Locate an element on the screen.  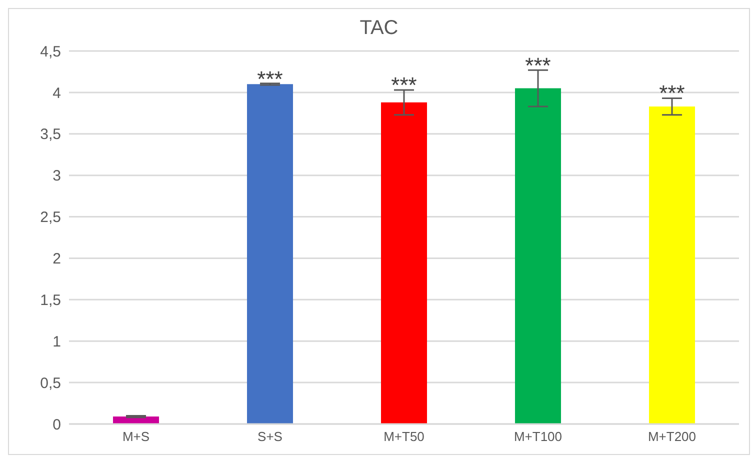
x-tick-label: M+T50 is located at coordinates (404, 436).